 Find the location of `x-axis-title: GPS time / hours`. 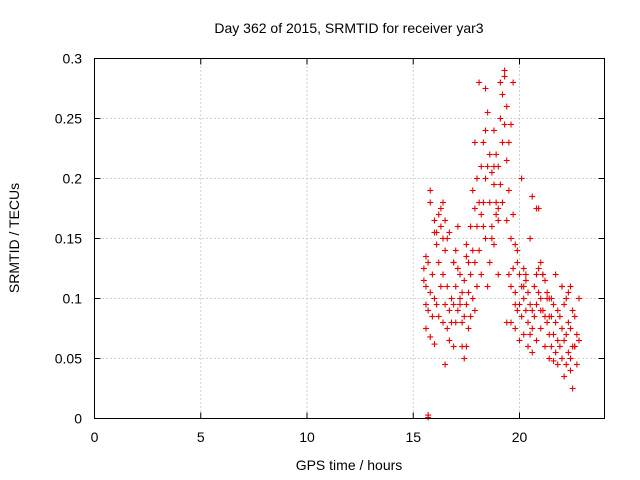

x-axis-title: GPS time / hours is located at coordinates (349, 465).